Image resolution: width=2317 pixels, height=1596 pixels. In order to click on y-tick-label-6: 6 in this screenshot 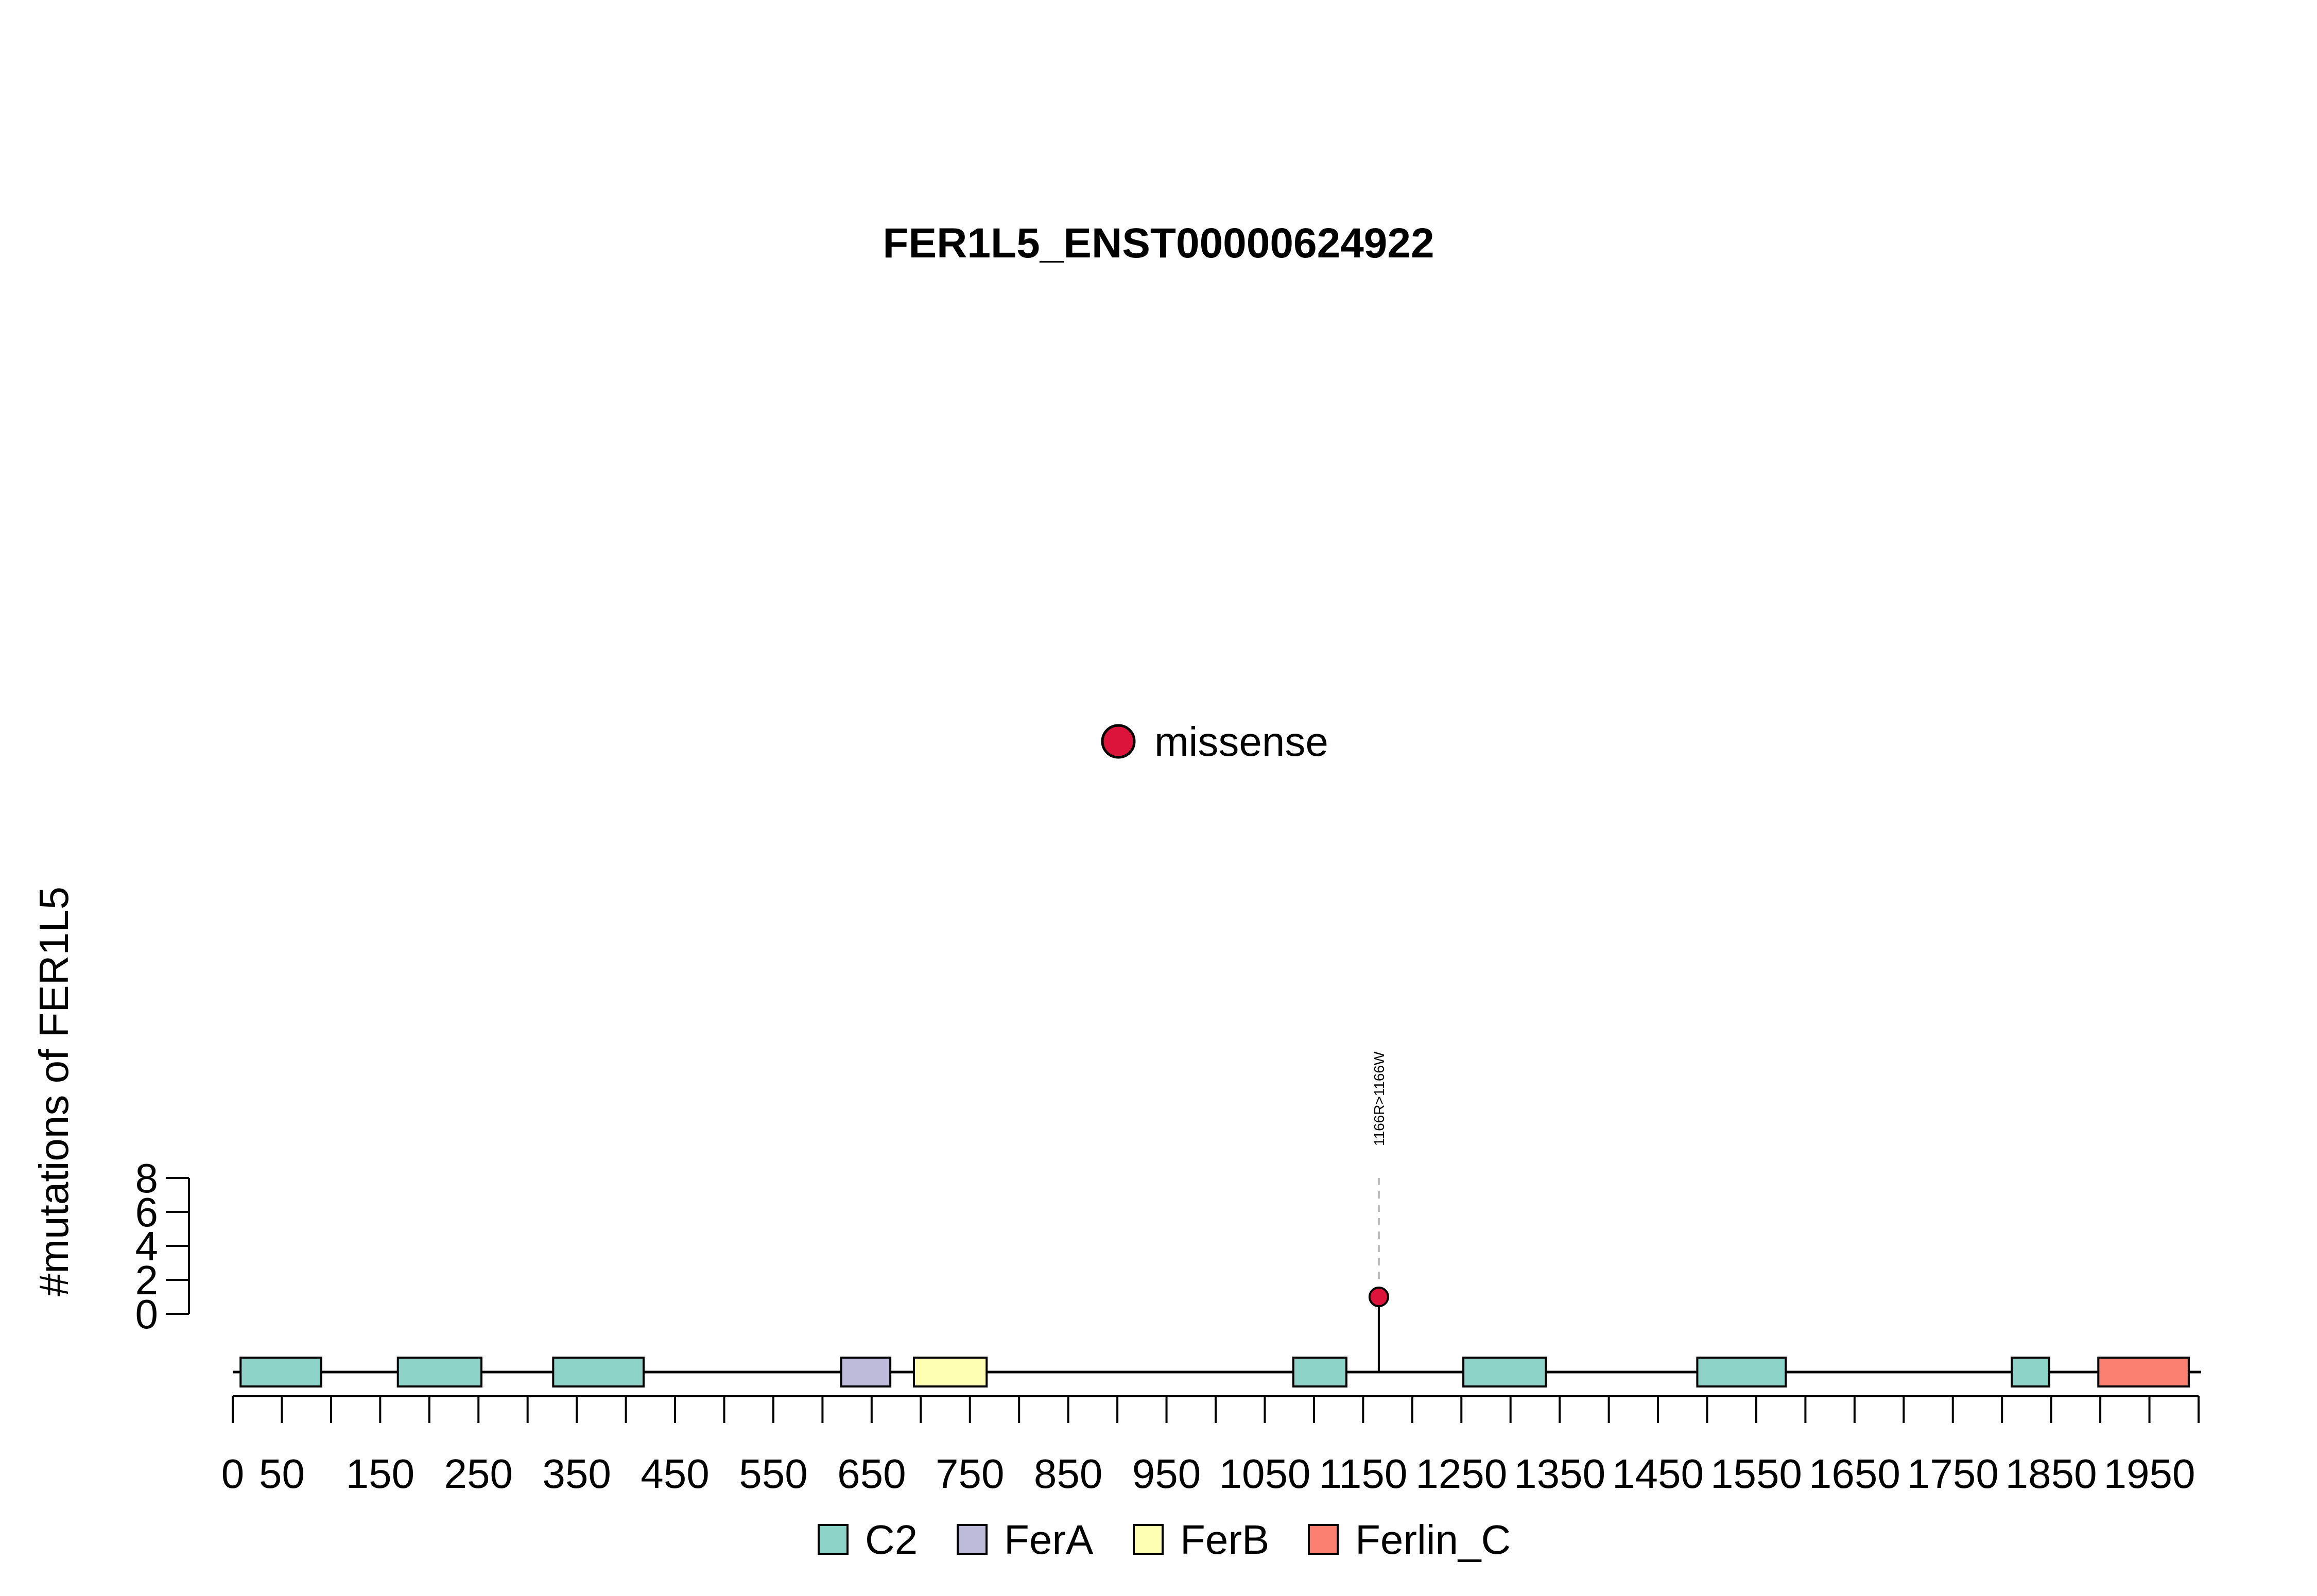, I will do `click(147, 1212)`.